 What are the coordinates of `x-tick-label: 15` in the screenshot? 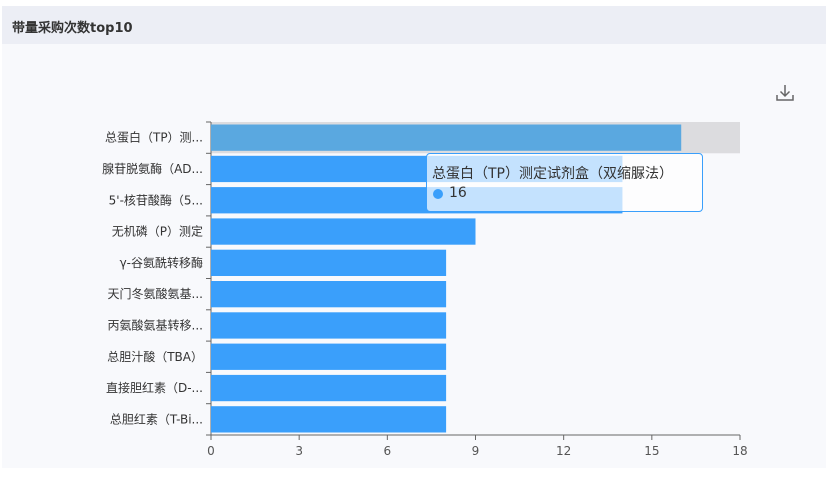 It's located at (651, 451).